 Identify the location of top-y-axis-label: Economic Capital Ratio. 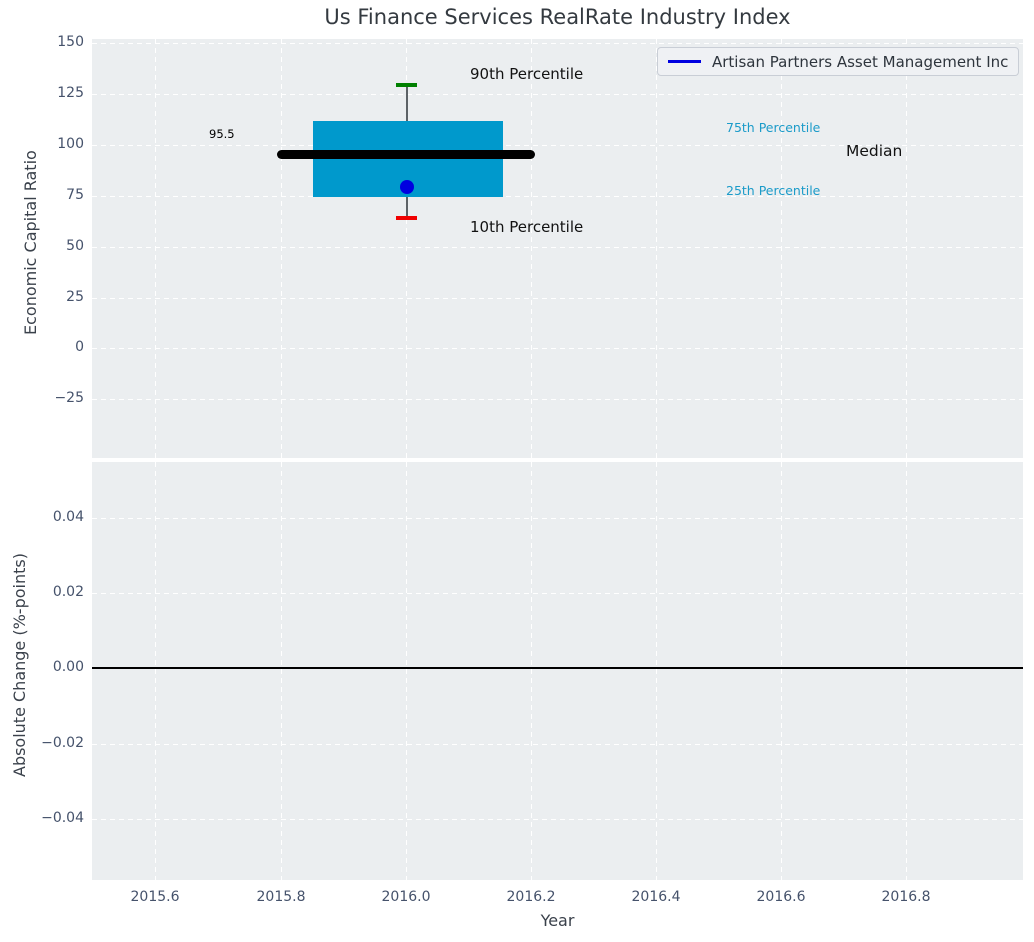
(30, 242).